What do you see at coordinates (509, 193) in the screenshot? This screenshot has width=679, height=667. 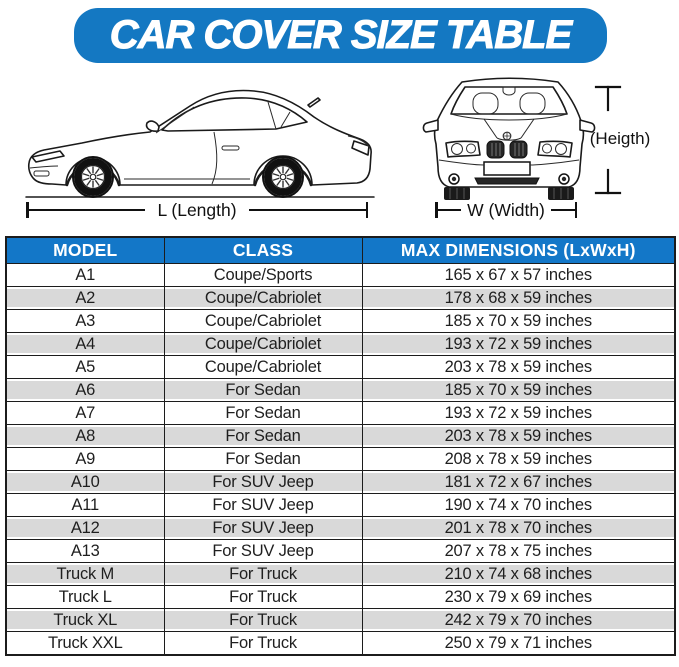 I see `tires` at bounding box center [509, 193].